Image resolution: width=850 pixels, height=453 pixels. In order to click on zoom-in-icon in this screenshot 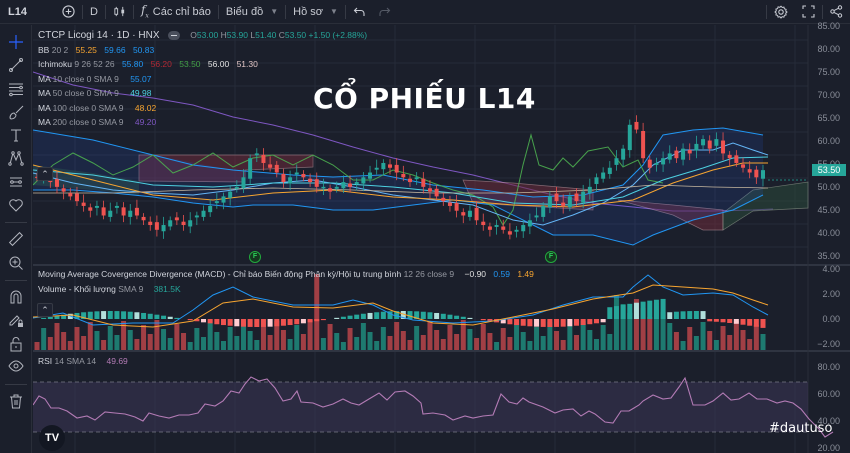, I will do `click(16, 263)`.